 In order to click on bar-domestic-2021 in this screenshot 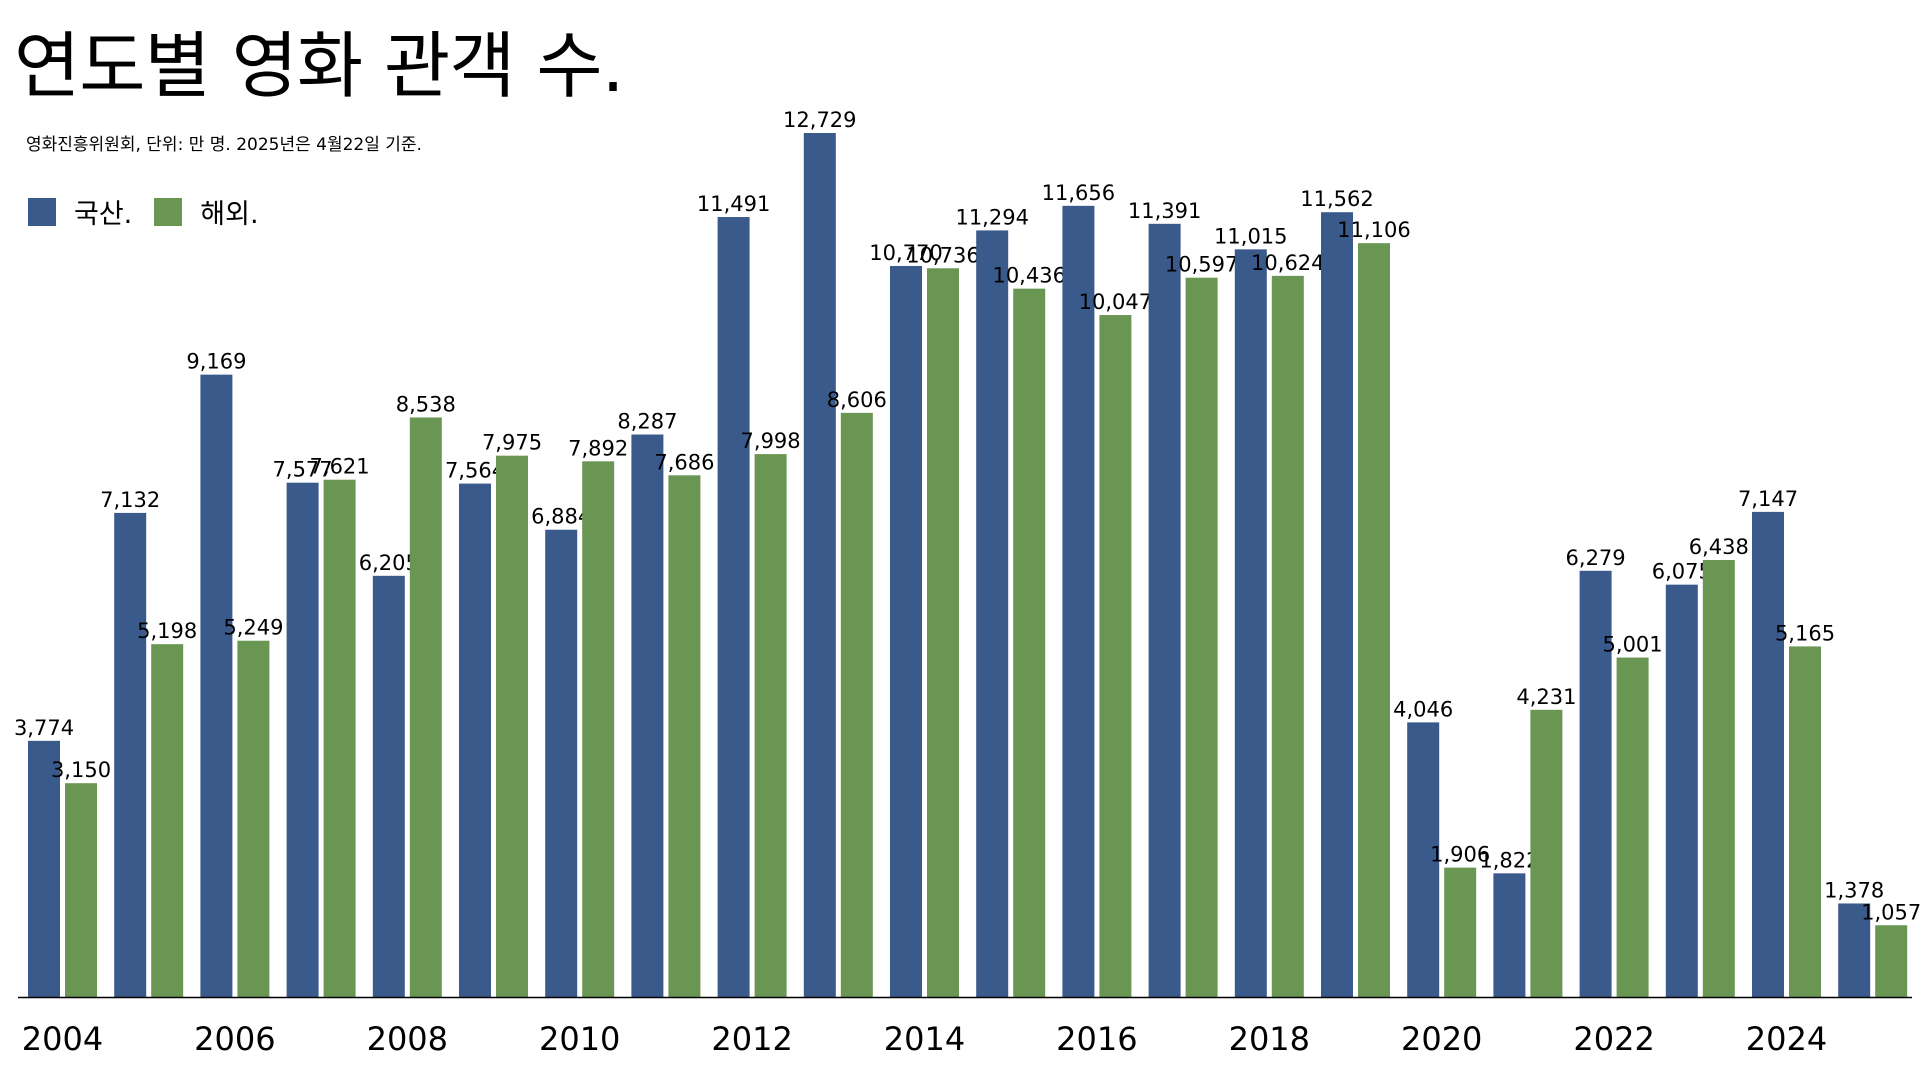, I will do `click(1509, 935)`.